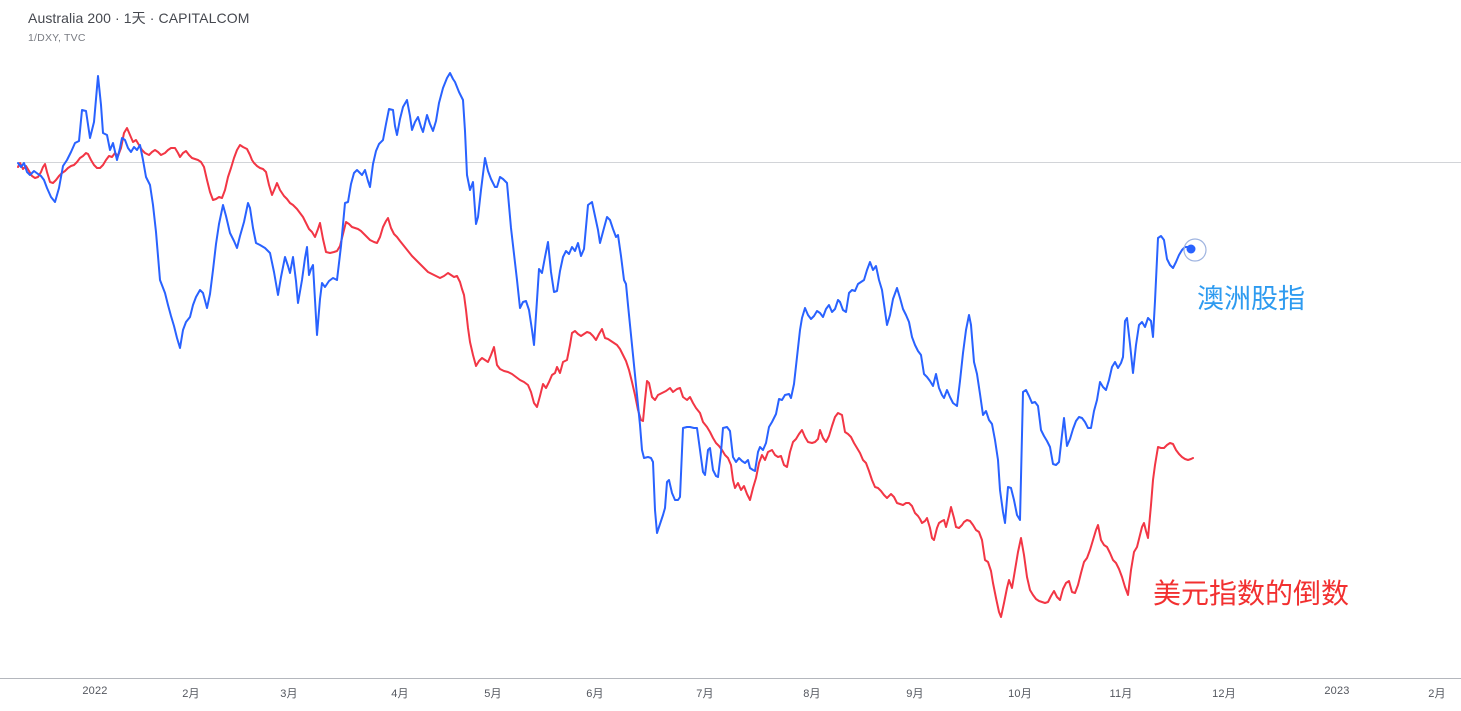 This screenshot has width=1461, height=711. What do you see at coordinates (139, 18) in the screenshot?
I see `symbol-title: Australia 200 · 1天 · CAPITALCOM` at bounding box center [139, 18].